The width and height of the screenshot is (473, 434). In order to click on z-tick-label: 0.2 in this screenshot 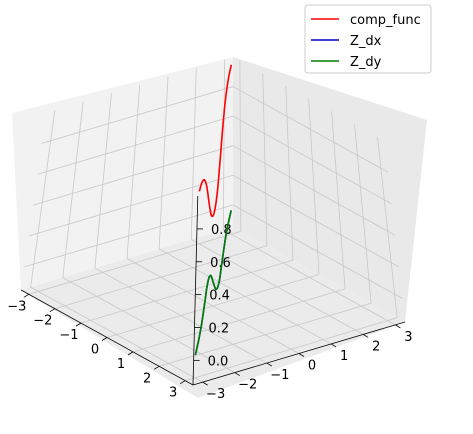, I will do `click(218, 328)`.